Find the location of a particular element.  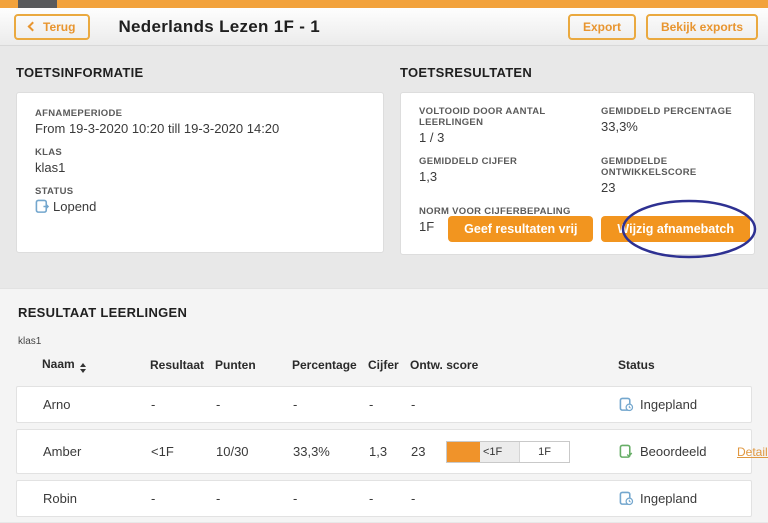

gemiddeld-cijfer-label: GEMIDDELD CIJFER is located at coordinates (468, 161).